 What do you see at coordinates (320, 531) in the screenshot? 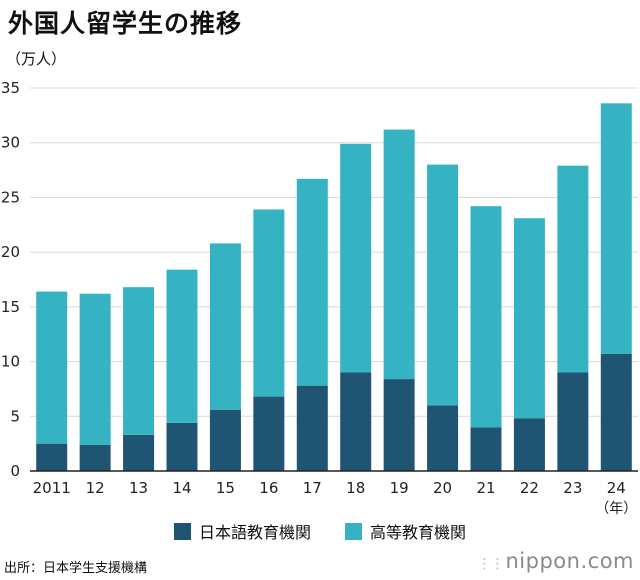
I see `legend: 日本語教育機関 高等教育機関` at bounding box center [320, 531].